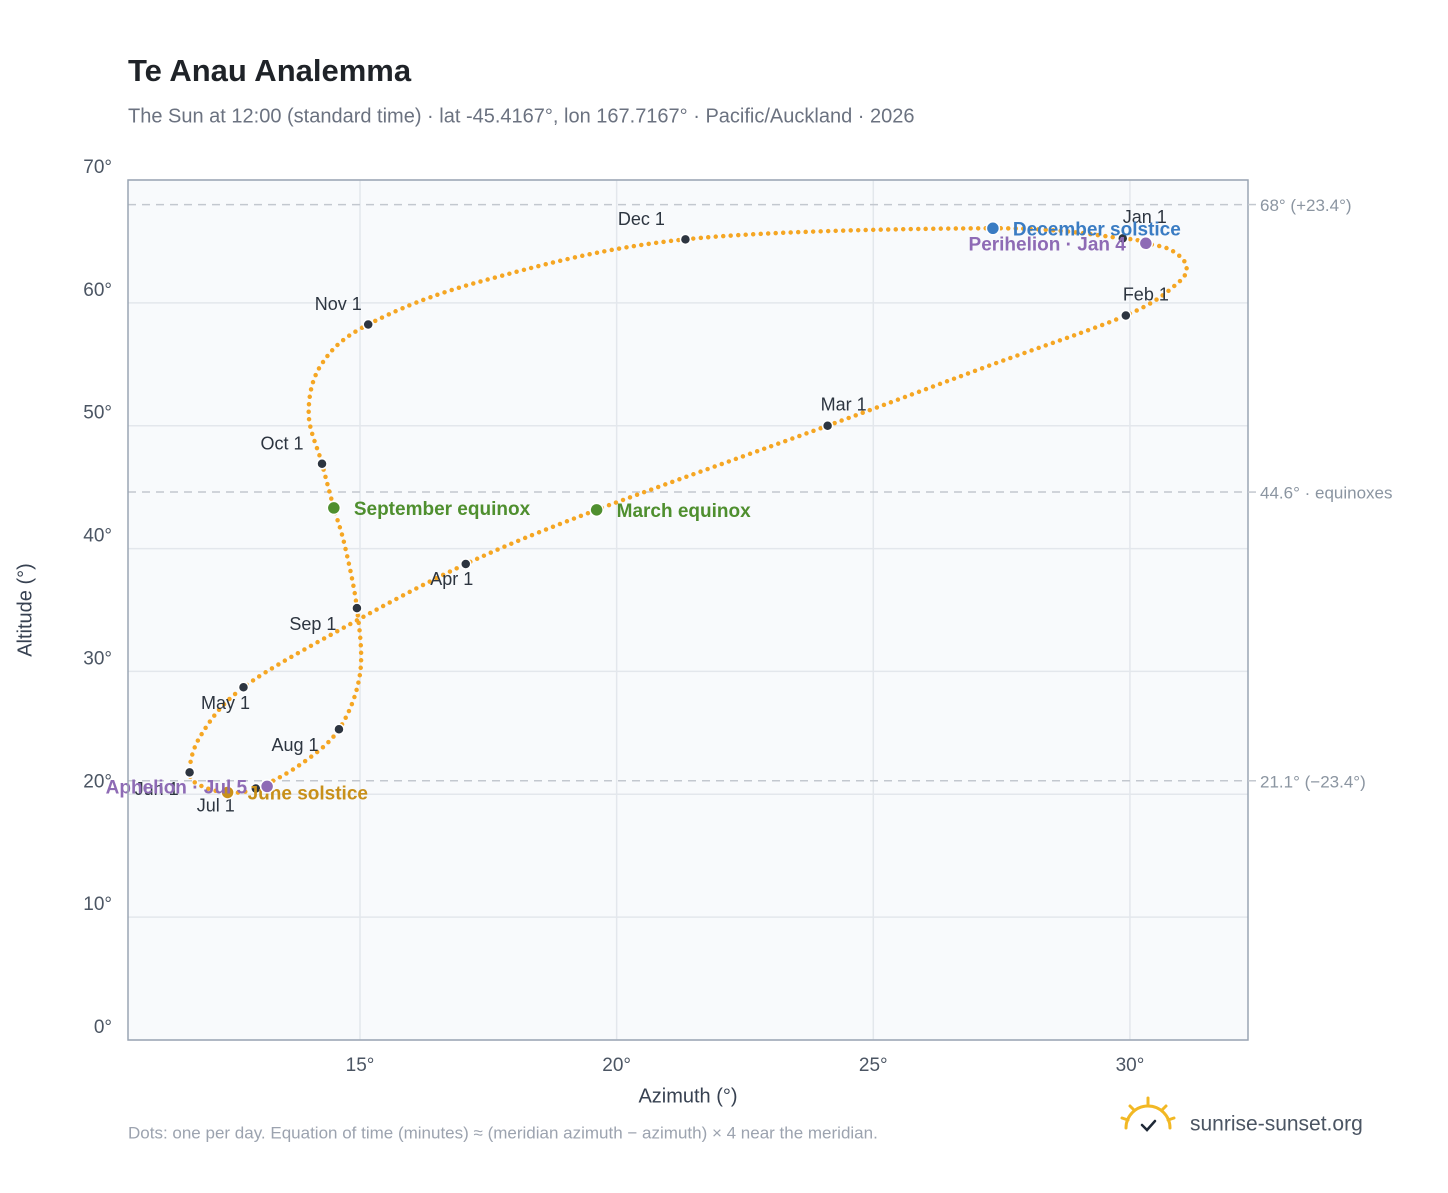 The image size is (1448, 1193). Describe the element at coordinates (1097, 229) in the screenshot. I see `event-label: December solstice` at that location.